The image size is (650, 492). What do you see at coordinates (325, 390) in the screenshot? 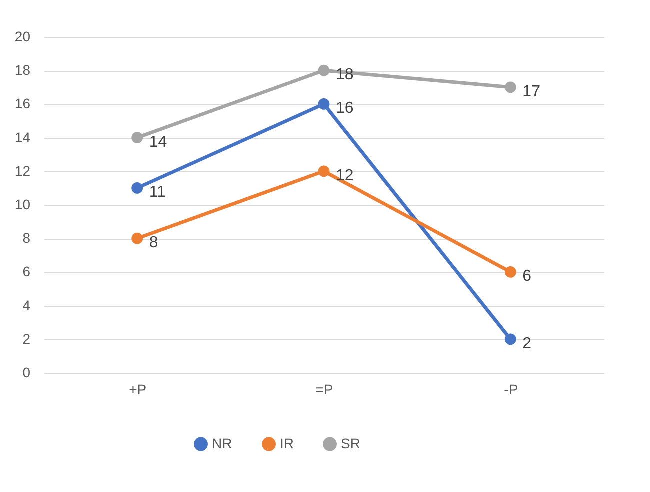
I see `x-tick-label: =P` at bounding box center [325, 390].